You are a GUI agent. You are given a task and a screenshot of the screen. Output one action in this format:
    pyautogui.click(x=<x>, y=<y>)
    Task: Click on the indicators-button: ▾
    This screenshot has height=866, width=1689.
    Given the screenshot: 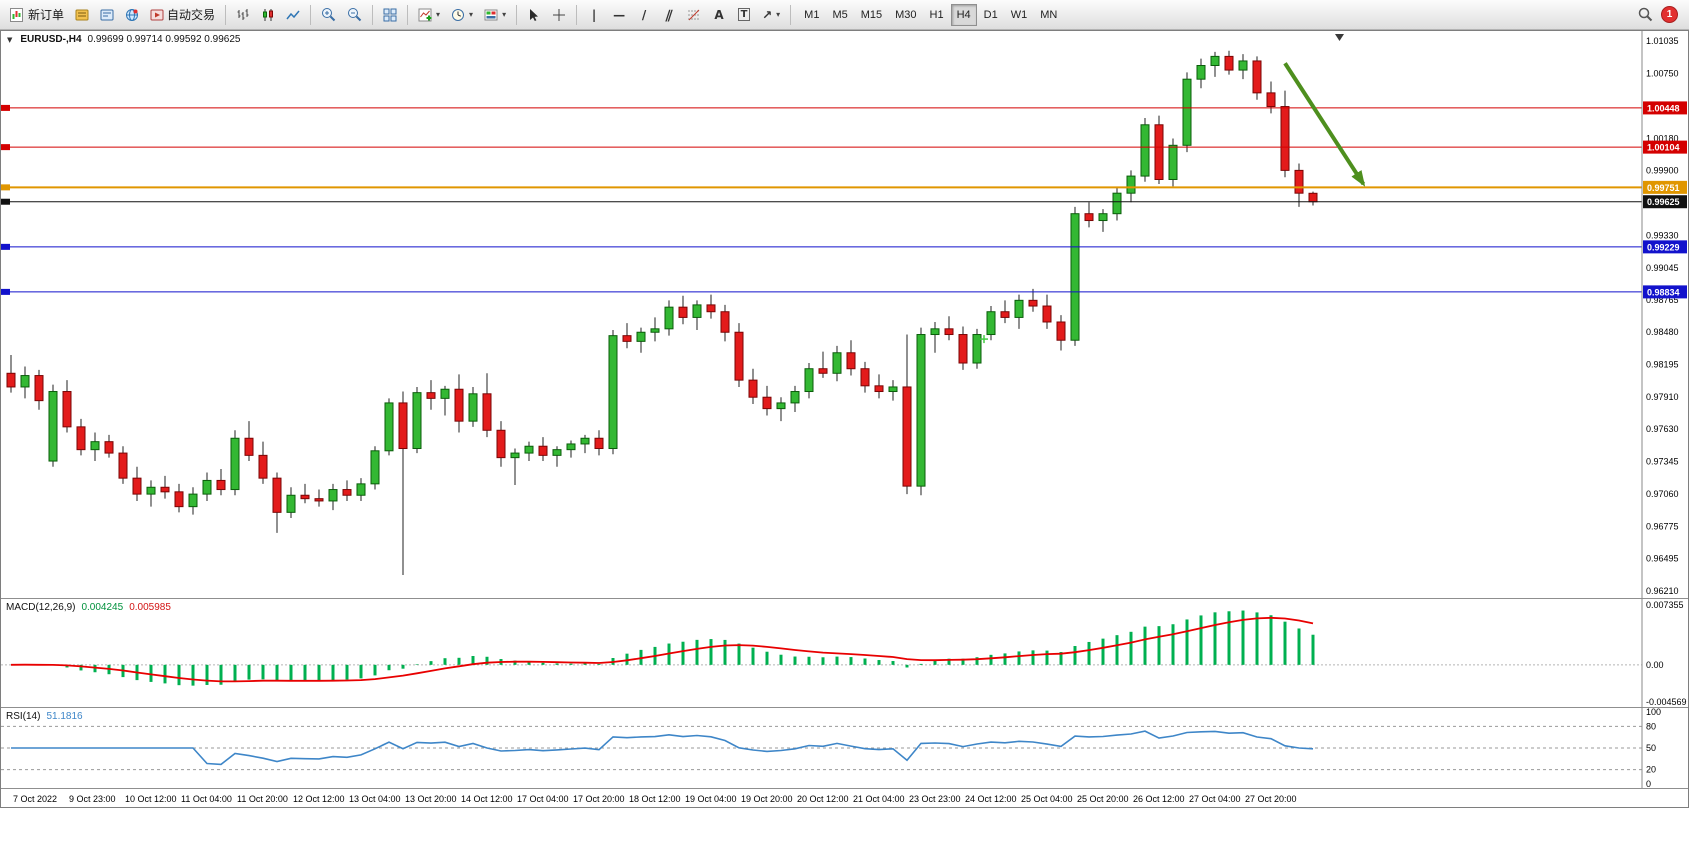 What is the action you would take?
    pyautogui.click(x=429, y=15)
    